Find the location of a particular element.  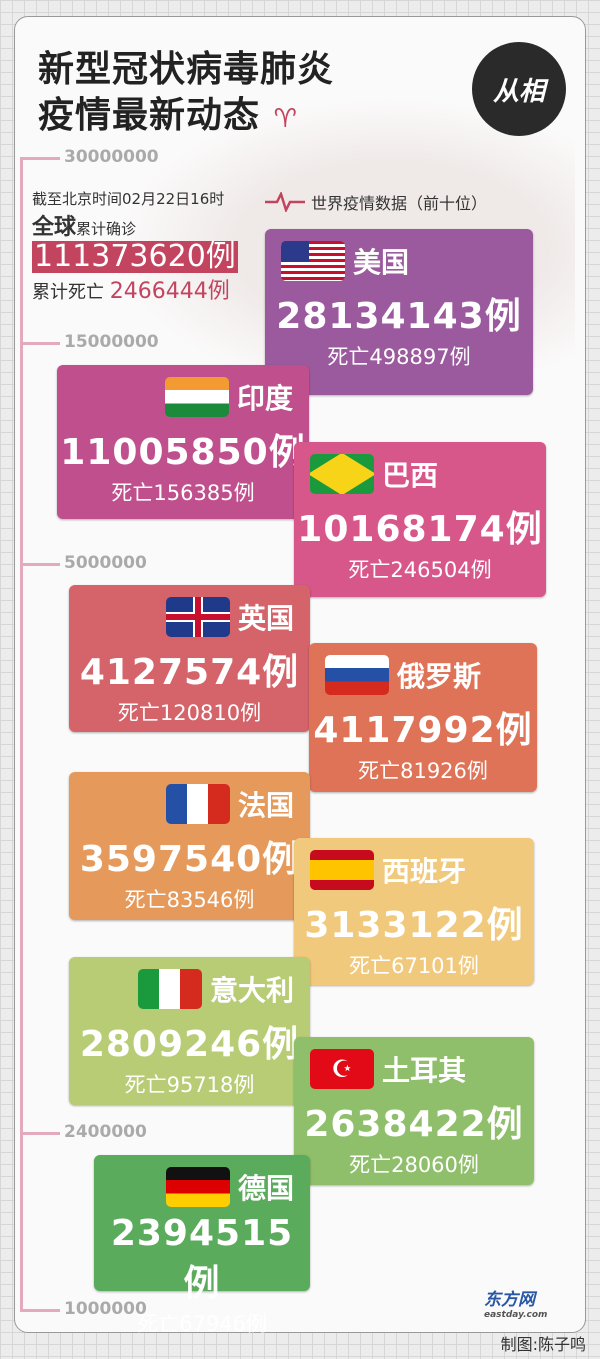

deaths: 死亡83546例 is located at coordinates (189, 900).